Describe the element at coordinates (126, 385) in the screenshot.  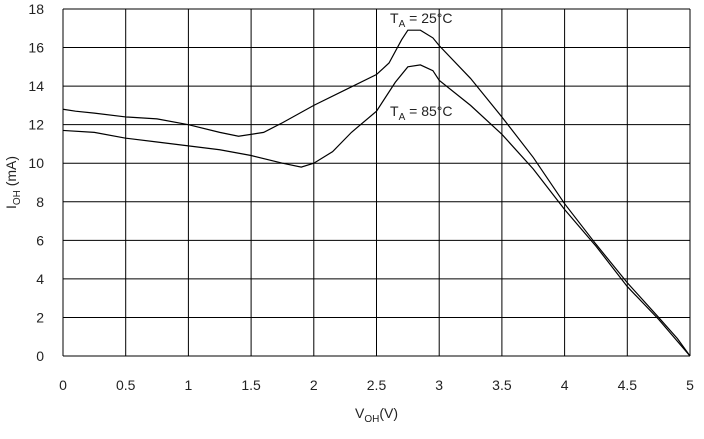
I see `x-tick-label: 0.5` at that location.